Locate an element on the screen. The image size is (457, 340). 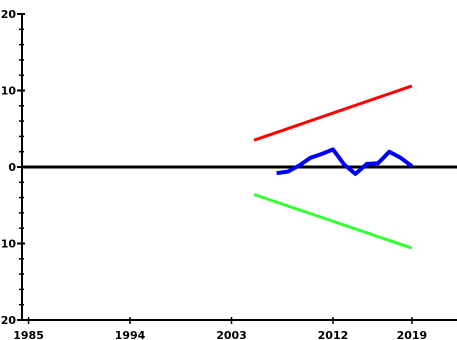
x-tick-label: 2012 is located at coordinates (333, 334).